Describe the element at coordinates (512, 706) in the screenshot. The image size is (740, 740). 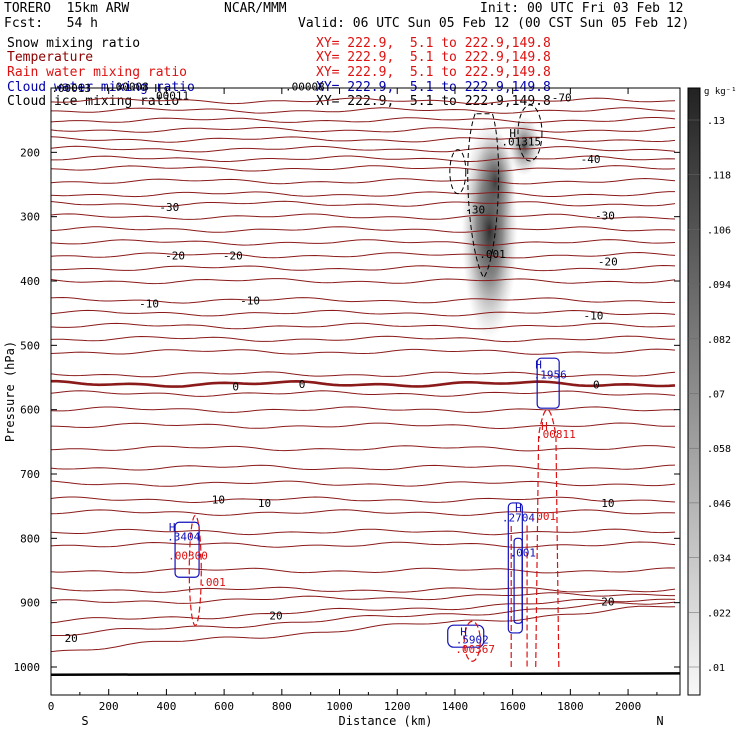
I see `x-tick-label: 1600` at that location.